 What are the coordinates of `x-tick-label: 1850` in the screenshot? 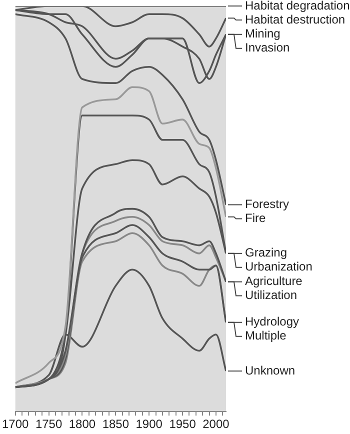 It's located at (116, 424).